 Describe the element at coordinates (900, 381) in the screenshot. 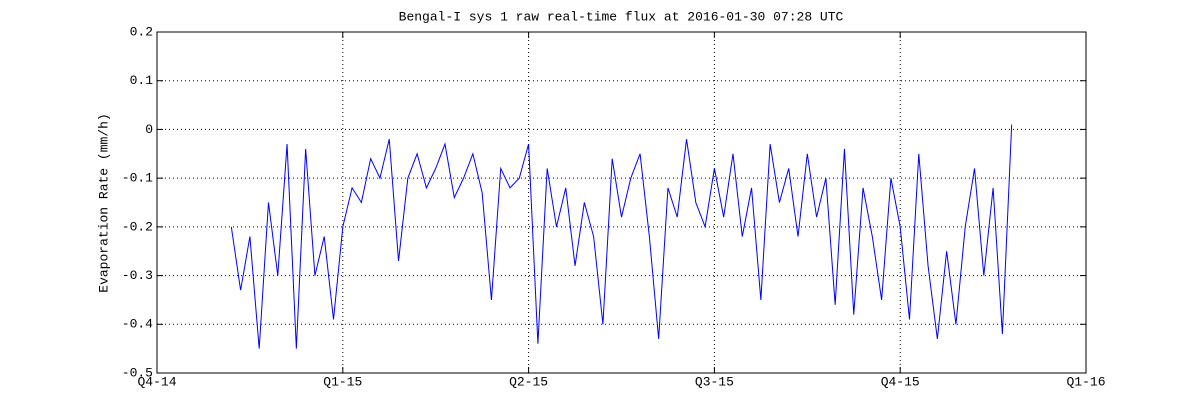

I see `x-tick-label: Q4-15` at that location.